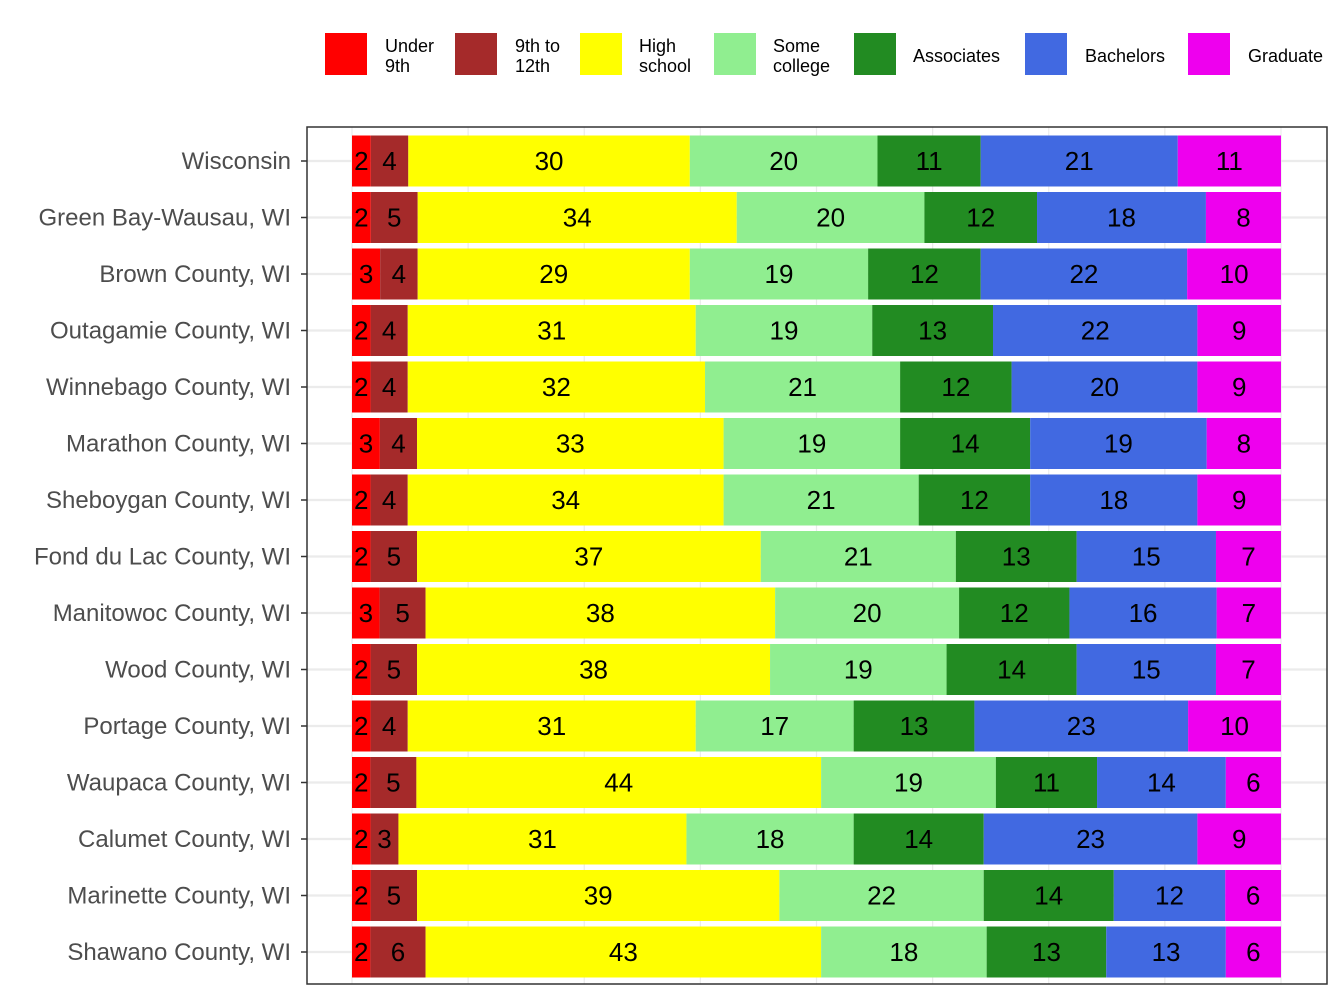  What do you see at coordinates (1143, 613) in the screenshot?
I see `data-label: 16` at bounding box center [1143, 613].